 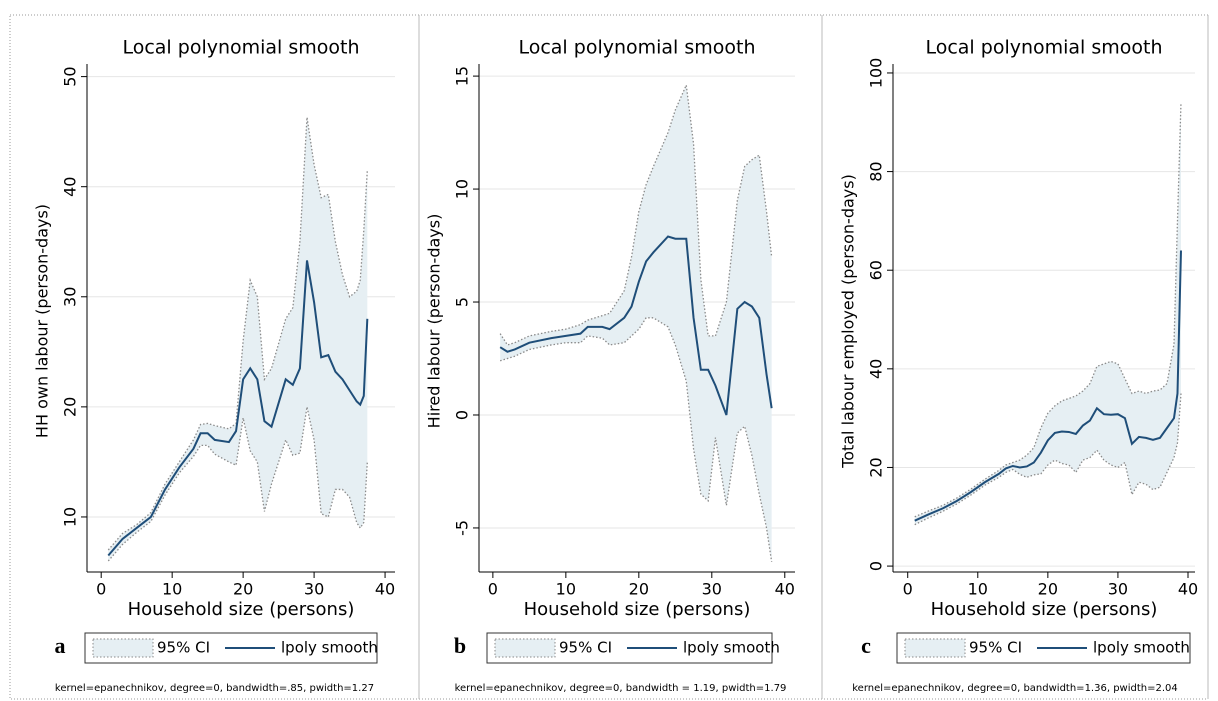 What do you see at coordinates (462, 302) in the screenshot?
I see `y-tick-label: 5` at bounding box center [462, 302].